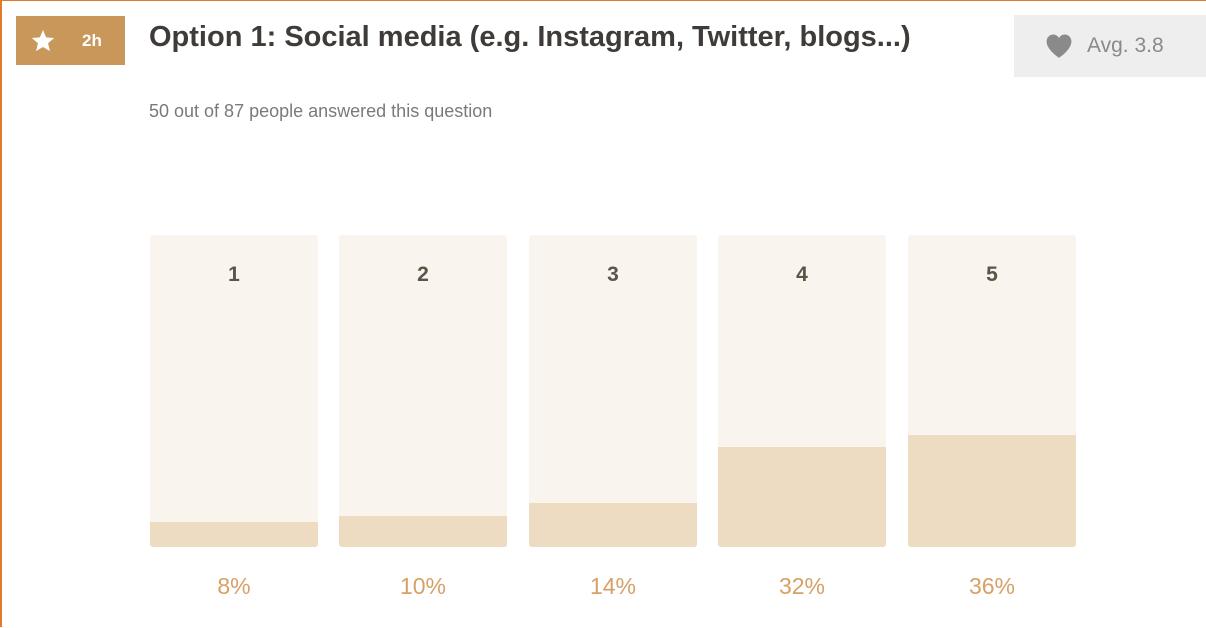 This screenshot has height=628, width=1206. I want to click on average-label: Avg. 3.8, so click(1125, 45).